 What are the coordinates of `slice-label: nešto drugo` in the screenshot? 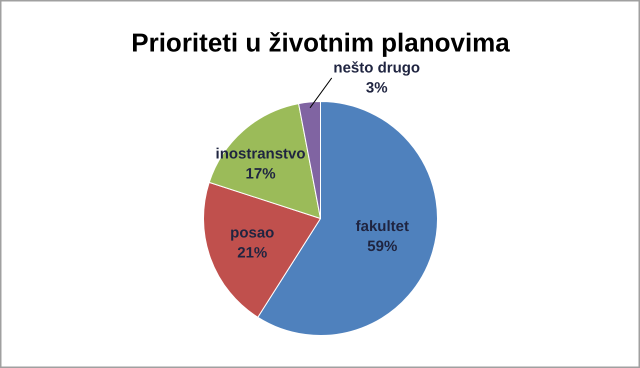 It's located at (376, 67).